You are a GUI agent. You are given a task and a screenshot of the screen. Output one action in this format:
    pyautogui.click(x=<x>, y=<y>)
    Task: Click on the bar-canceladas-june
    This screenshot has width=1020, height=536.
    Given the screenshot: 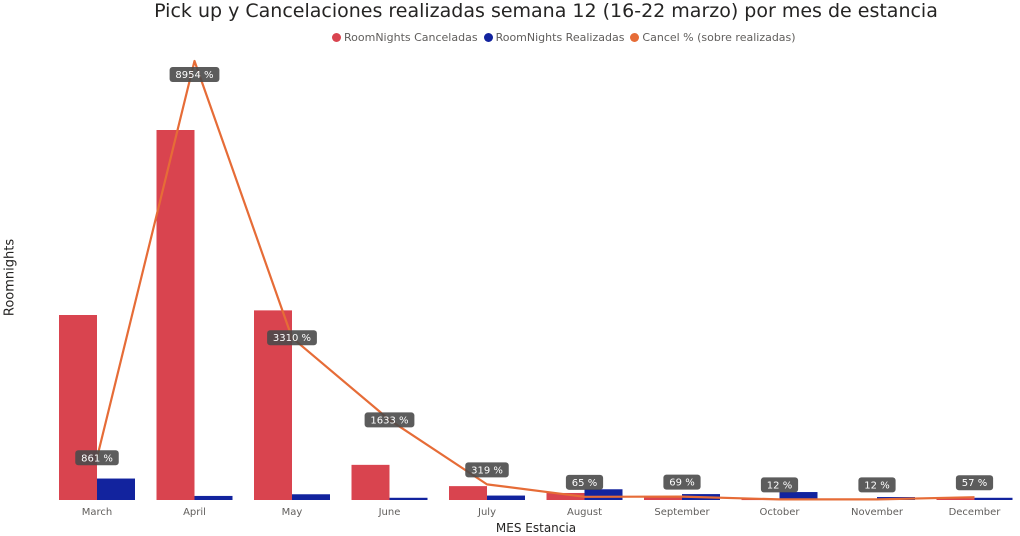 What is the action you would take?
    pyautogui.click(x=370, y=482)
    